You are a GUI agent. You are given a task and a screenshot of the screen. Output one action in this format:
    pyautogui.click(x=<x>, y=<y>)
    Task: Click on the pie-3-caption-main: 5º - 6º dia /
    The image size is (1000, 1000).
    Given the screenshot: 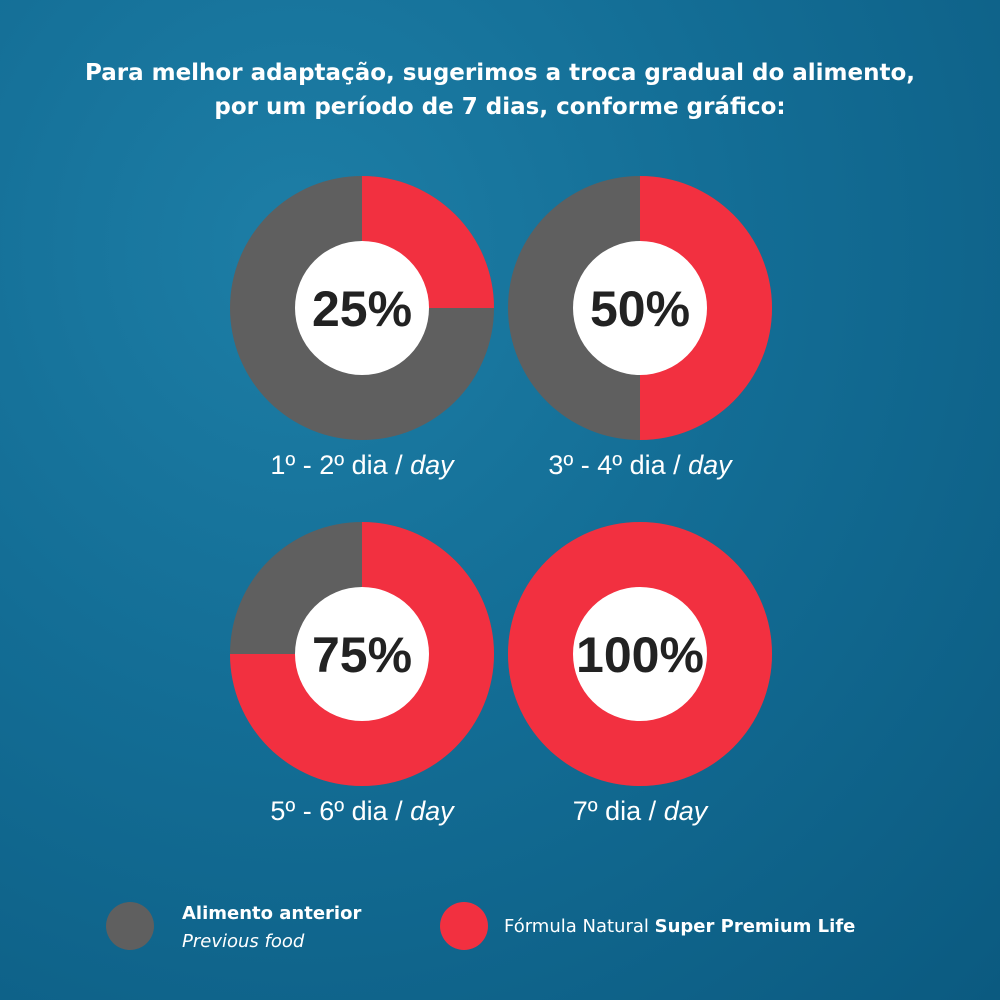 What is the action you would take?
    pyautogui.click(x=340, y=811)
    